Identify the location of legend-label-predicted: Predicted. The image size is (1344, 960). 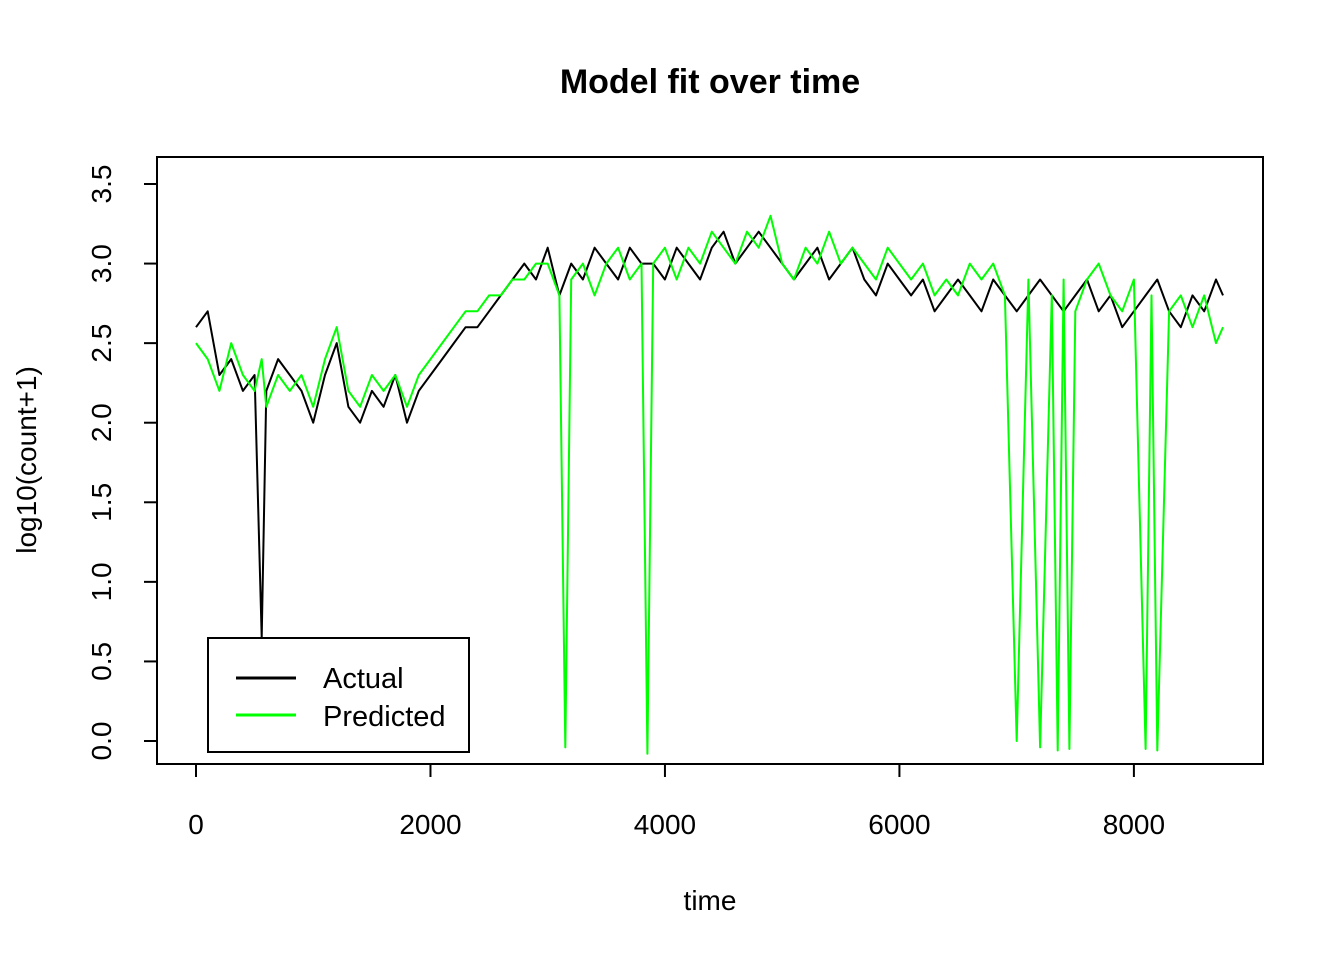
(384, 717).